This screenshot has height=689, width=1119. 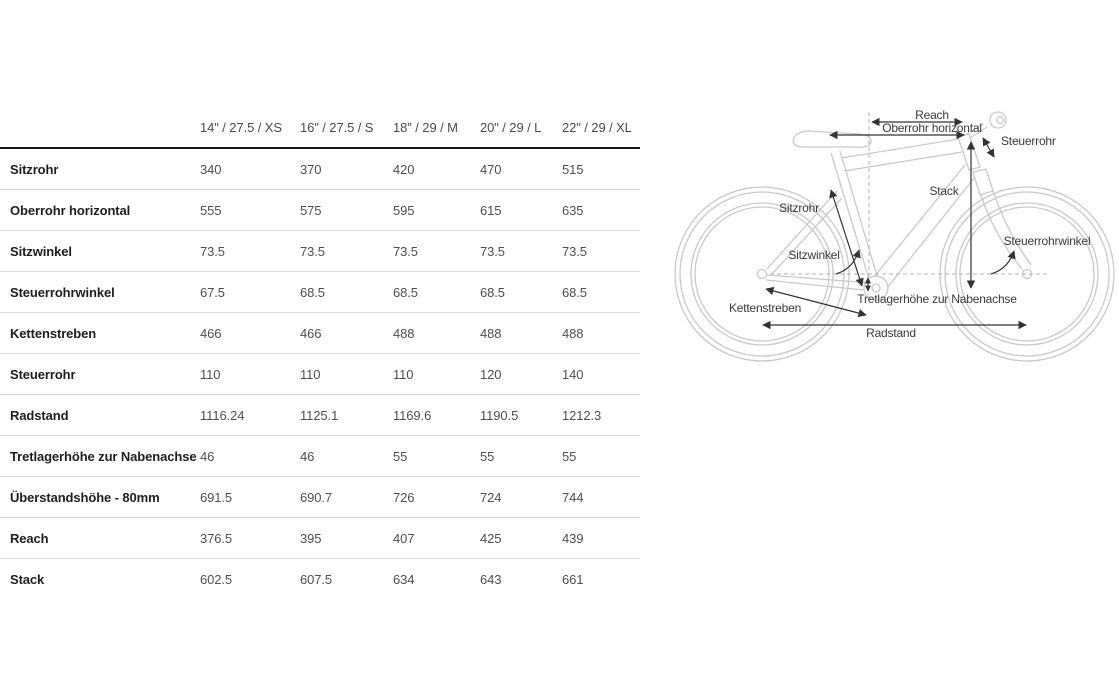 I want to click on row-label: Kettenstreben, so click(x=53, y=333).